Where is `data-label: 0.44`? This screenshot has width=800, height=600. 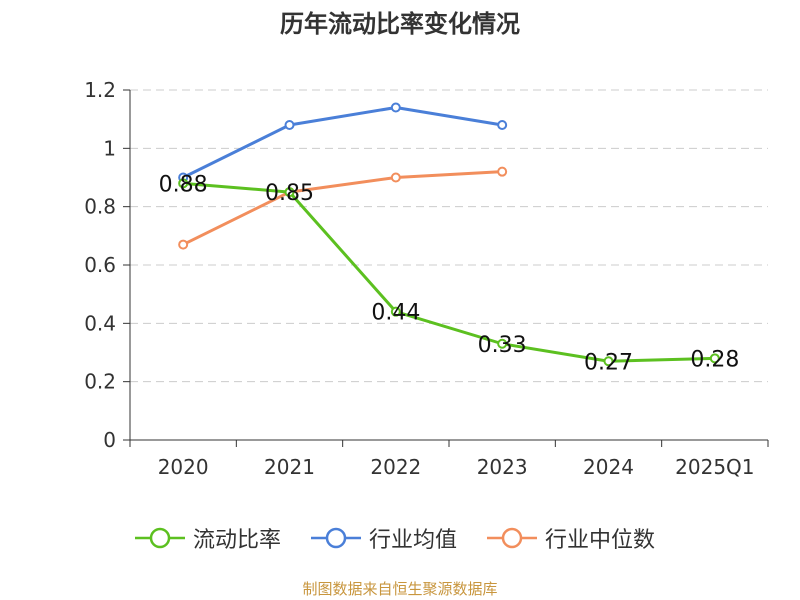 data-label: 0.44 is located at coordinates (395, 313).